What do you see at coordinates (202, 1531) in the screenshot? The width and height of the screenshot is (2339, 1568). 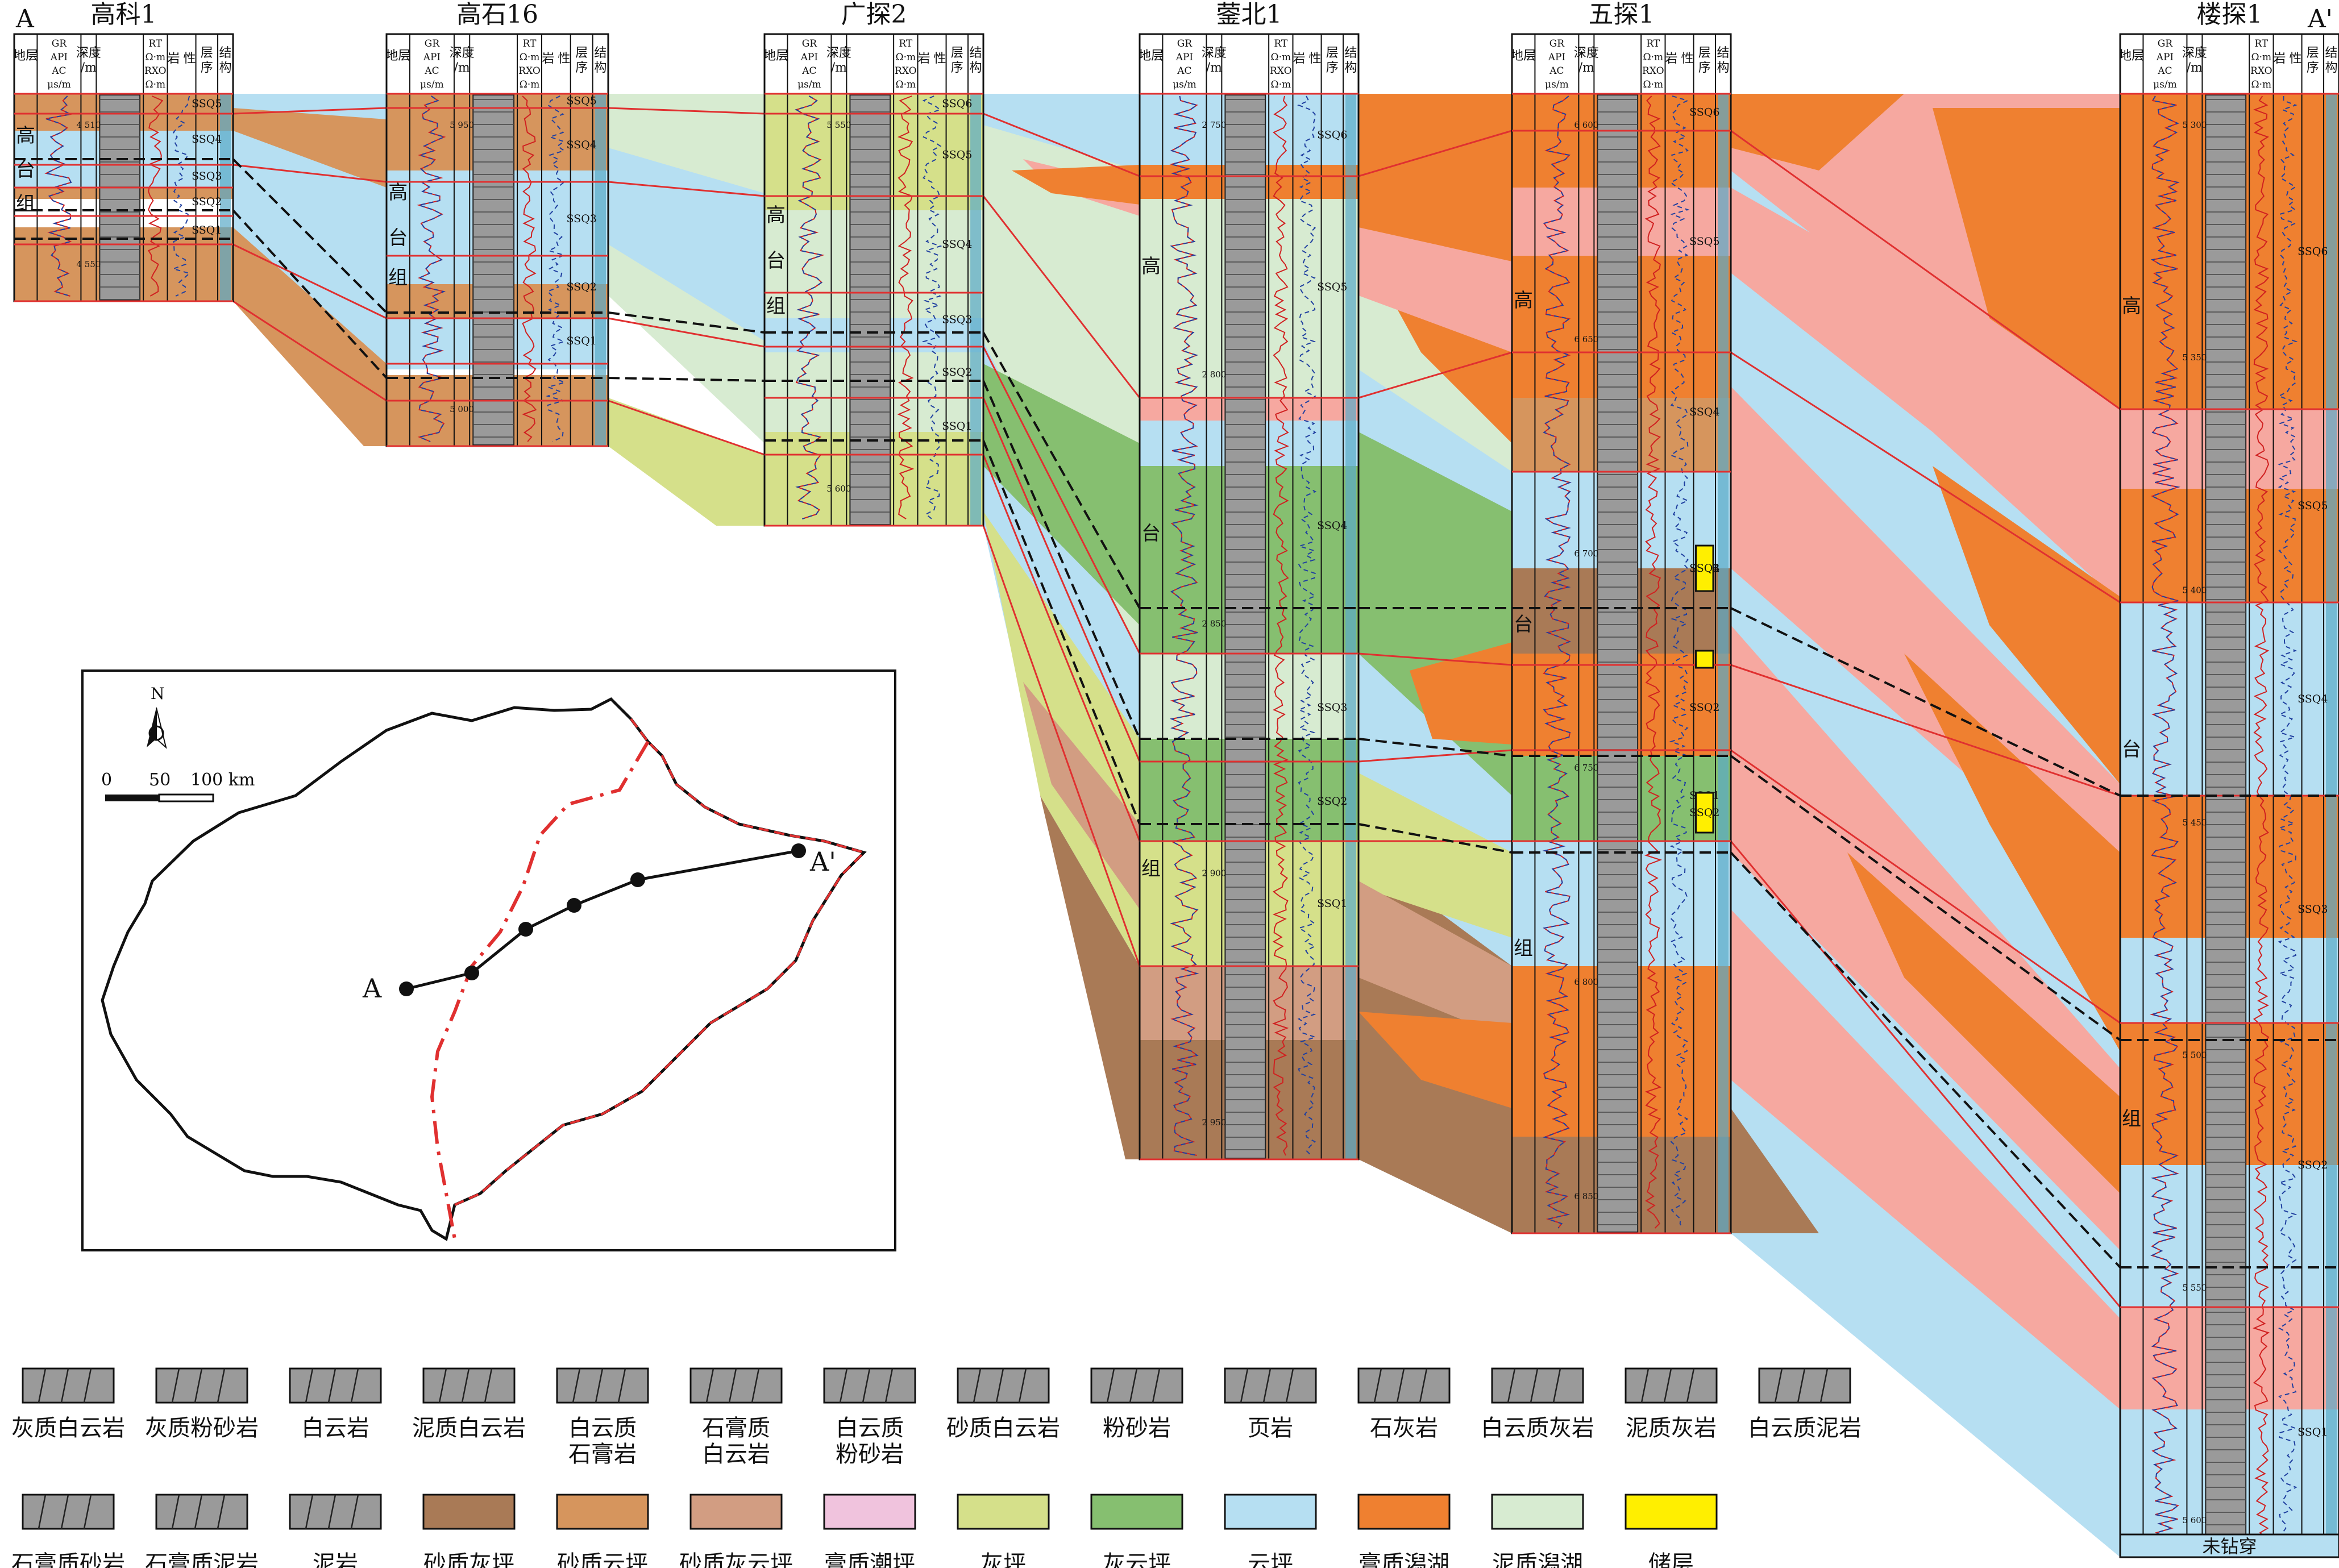 I see `legend-item: 石膏质泥岩` at bounding box center [202, 1531].